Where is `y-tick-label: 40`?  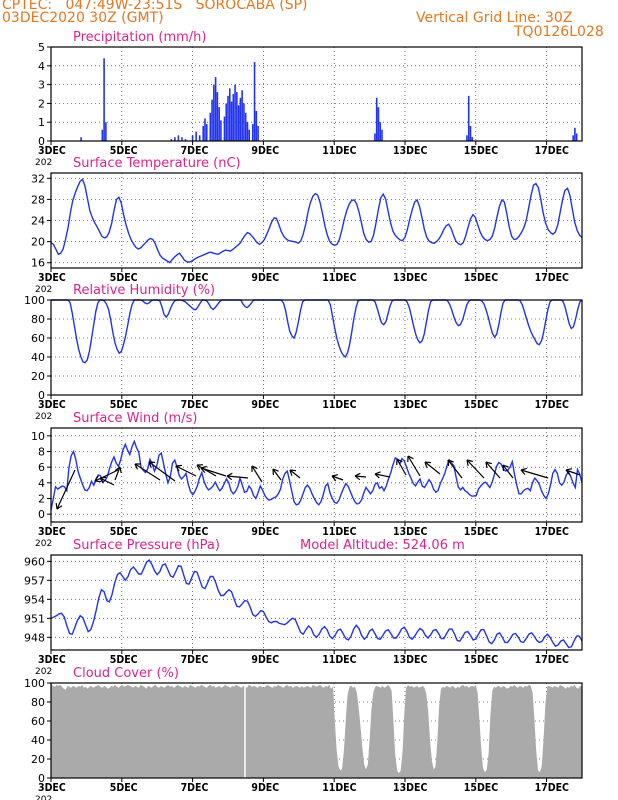 y-tick-label: 40 is located at coordinates (38, 357).